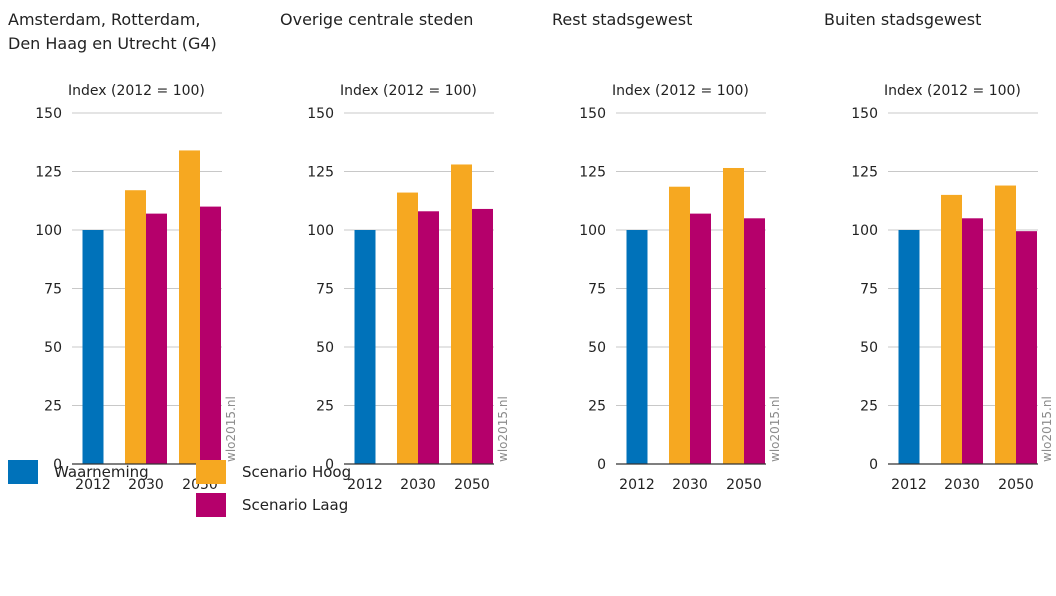 The width and height of the screenshot is (1056, 596). I want to click on panel-3-bar-waarneming-2012, so click(637, 347).